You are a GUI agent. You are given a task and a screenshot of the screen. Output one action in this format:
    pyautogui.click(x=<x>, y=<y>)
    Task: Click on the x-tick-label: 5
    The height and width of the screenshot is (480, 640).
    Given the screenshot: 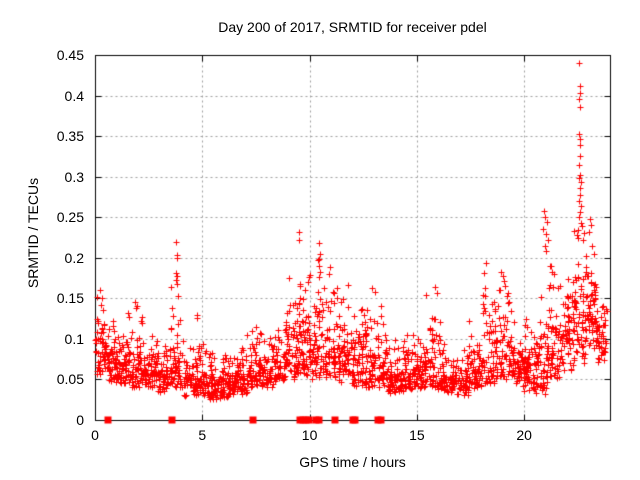 What is the action you would take?
    pyautogui.click(x=202, y=435)
    